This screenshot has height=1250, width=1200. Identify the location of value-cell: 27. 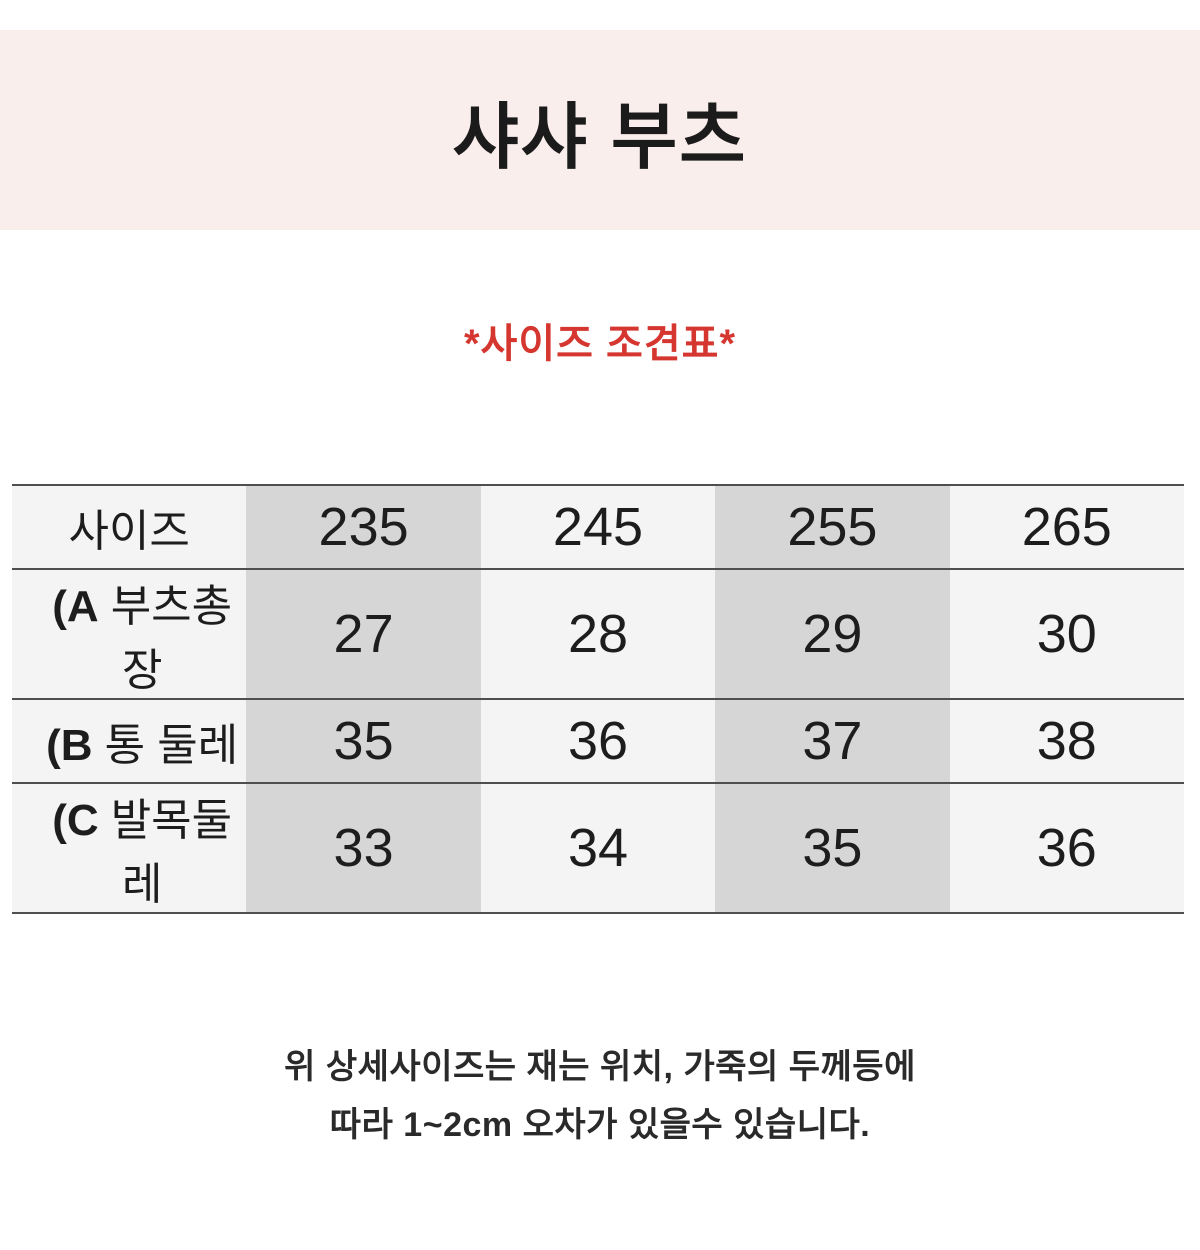
(363, 634).